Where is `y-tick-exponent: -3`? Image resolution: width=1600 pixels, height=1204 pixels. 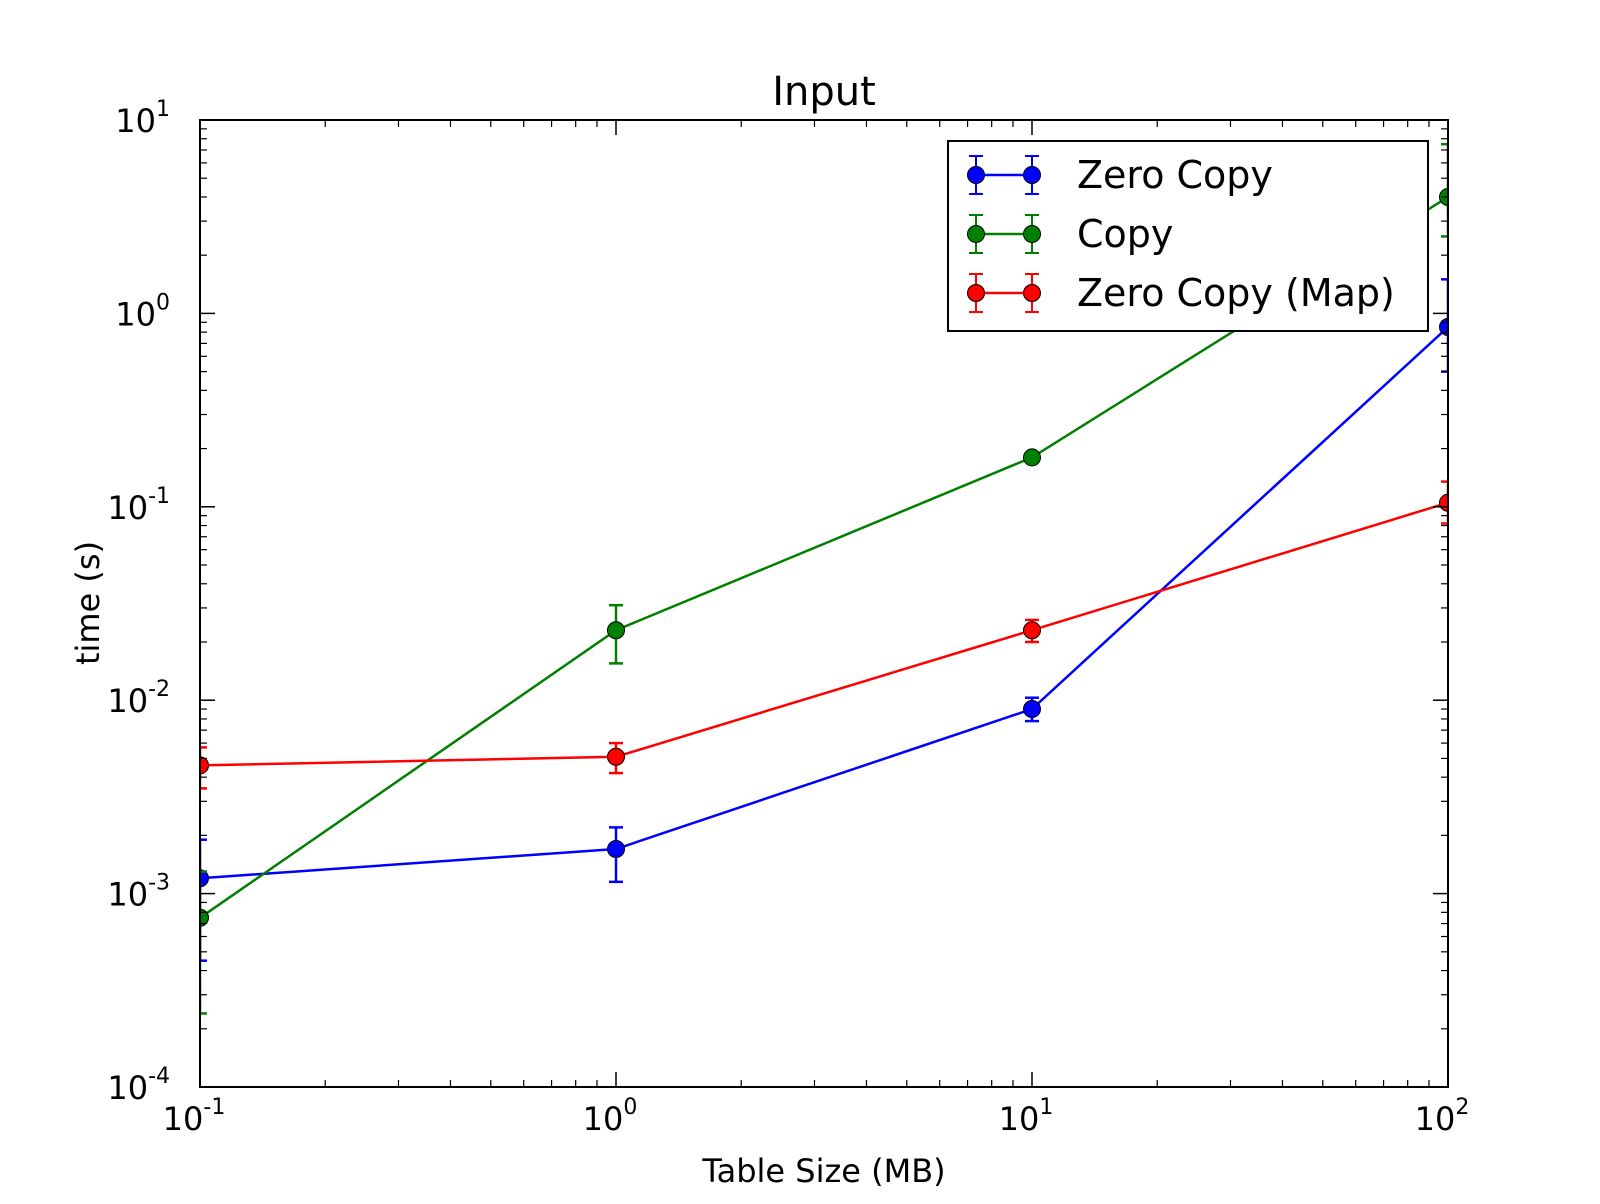 y-tick-exponent: -3 is located at coordinates (159, 883).